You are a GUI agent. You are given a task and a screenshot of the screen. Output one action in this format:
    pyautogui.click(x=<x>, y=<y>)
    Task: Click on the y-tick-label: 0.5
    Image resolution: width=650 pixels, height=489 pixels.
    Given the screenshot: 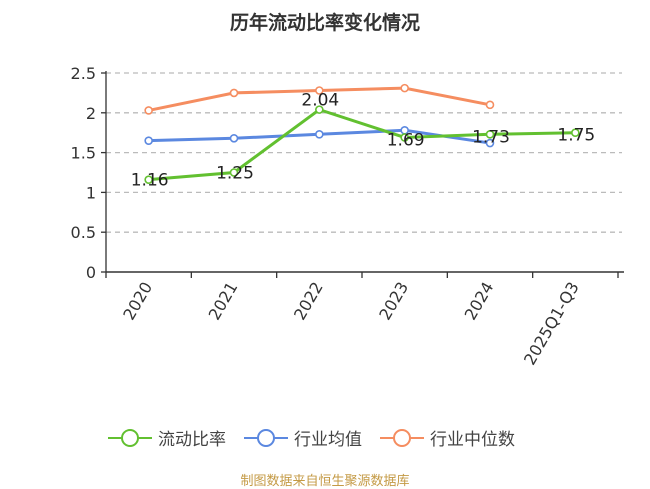 What is the action you would take?
    pyautogui.click(x=83, y=232)
    